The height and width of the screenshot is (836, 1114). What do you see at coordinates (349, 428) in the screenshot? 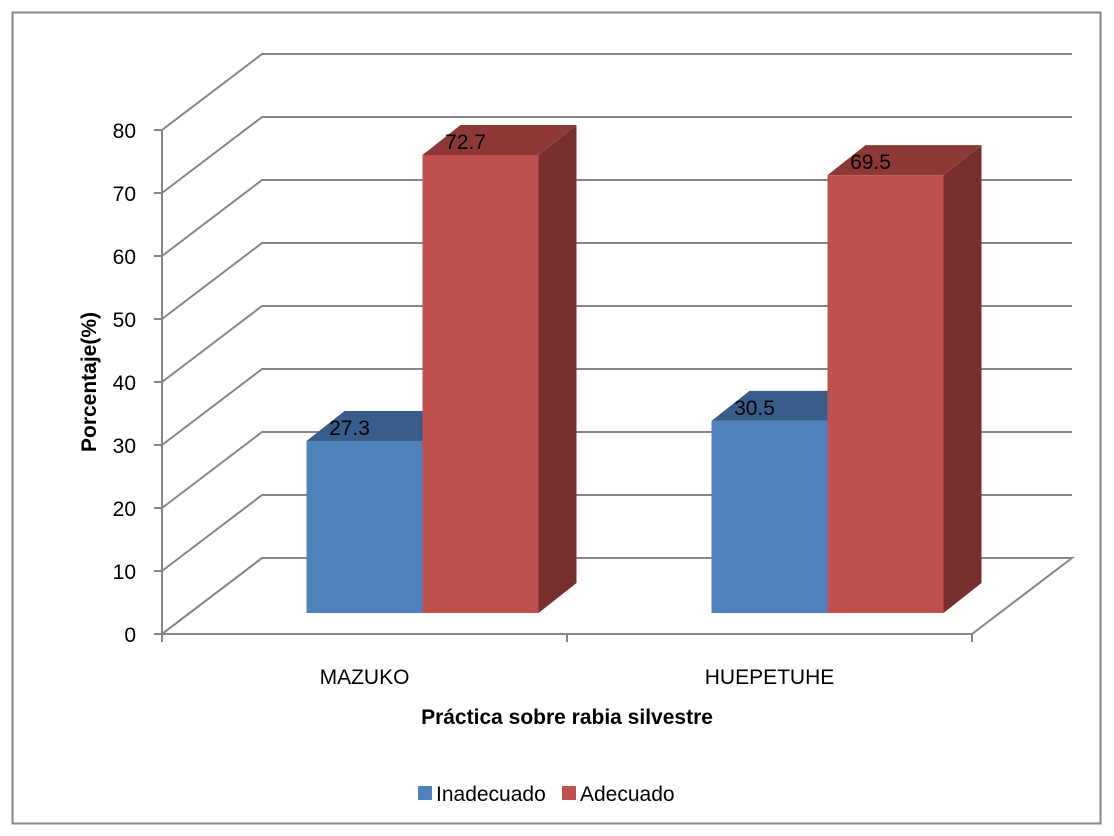
I see `data-label: 27.3` at bounding box center [349, 428].